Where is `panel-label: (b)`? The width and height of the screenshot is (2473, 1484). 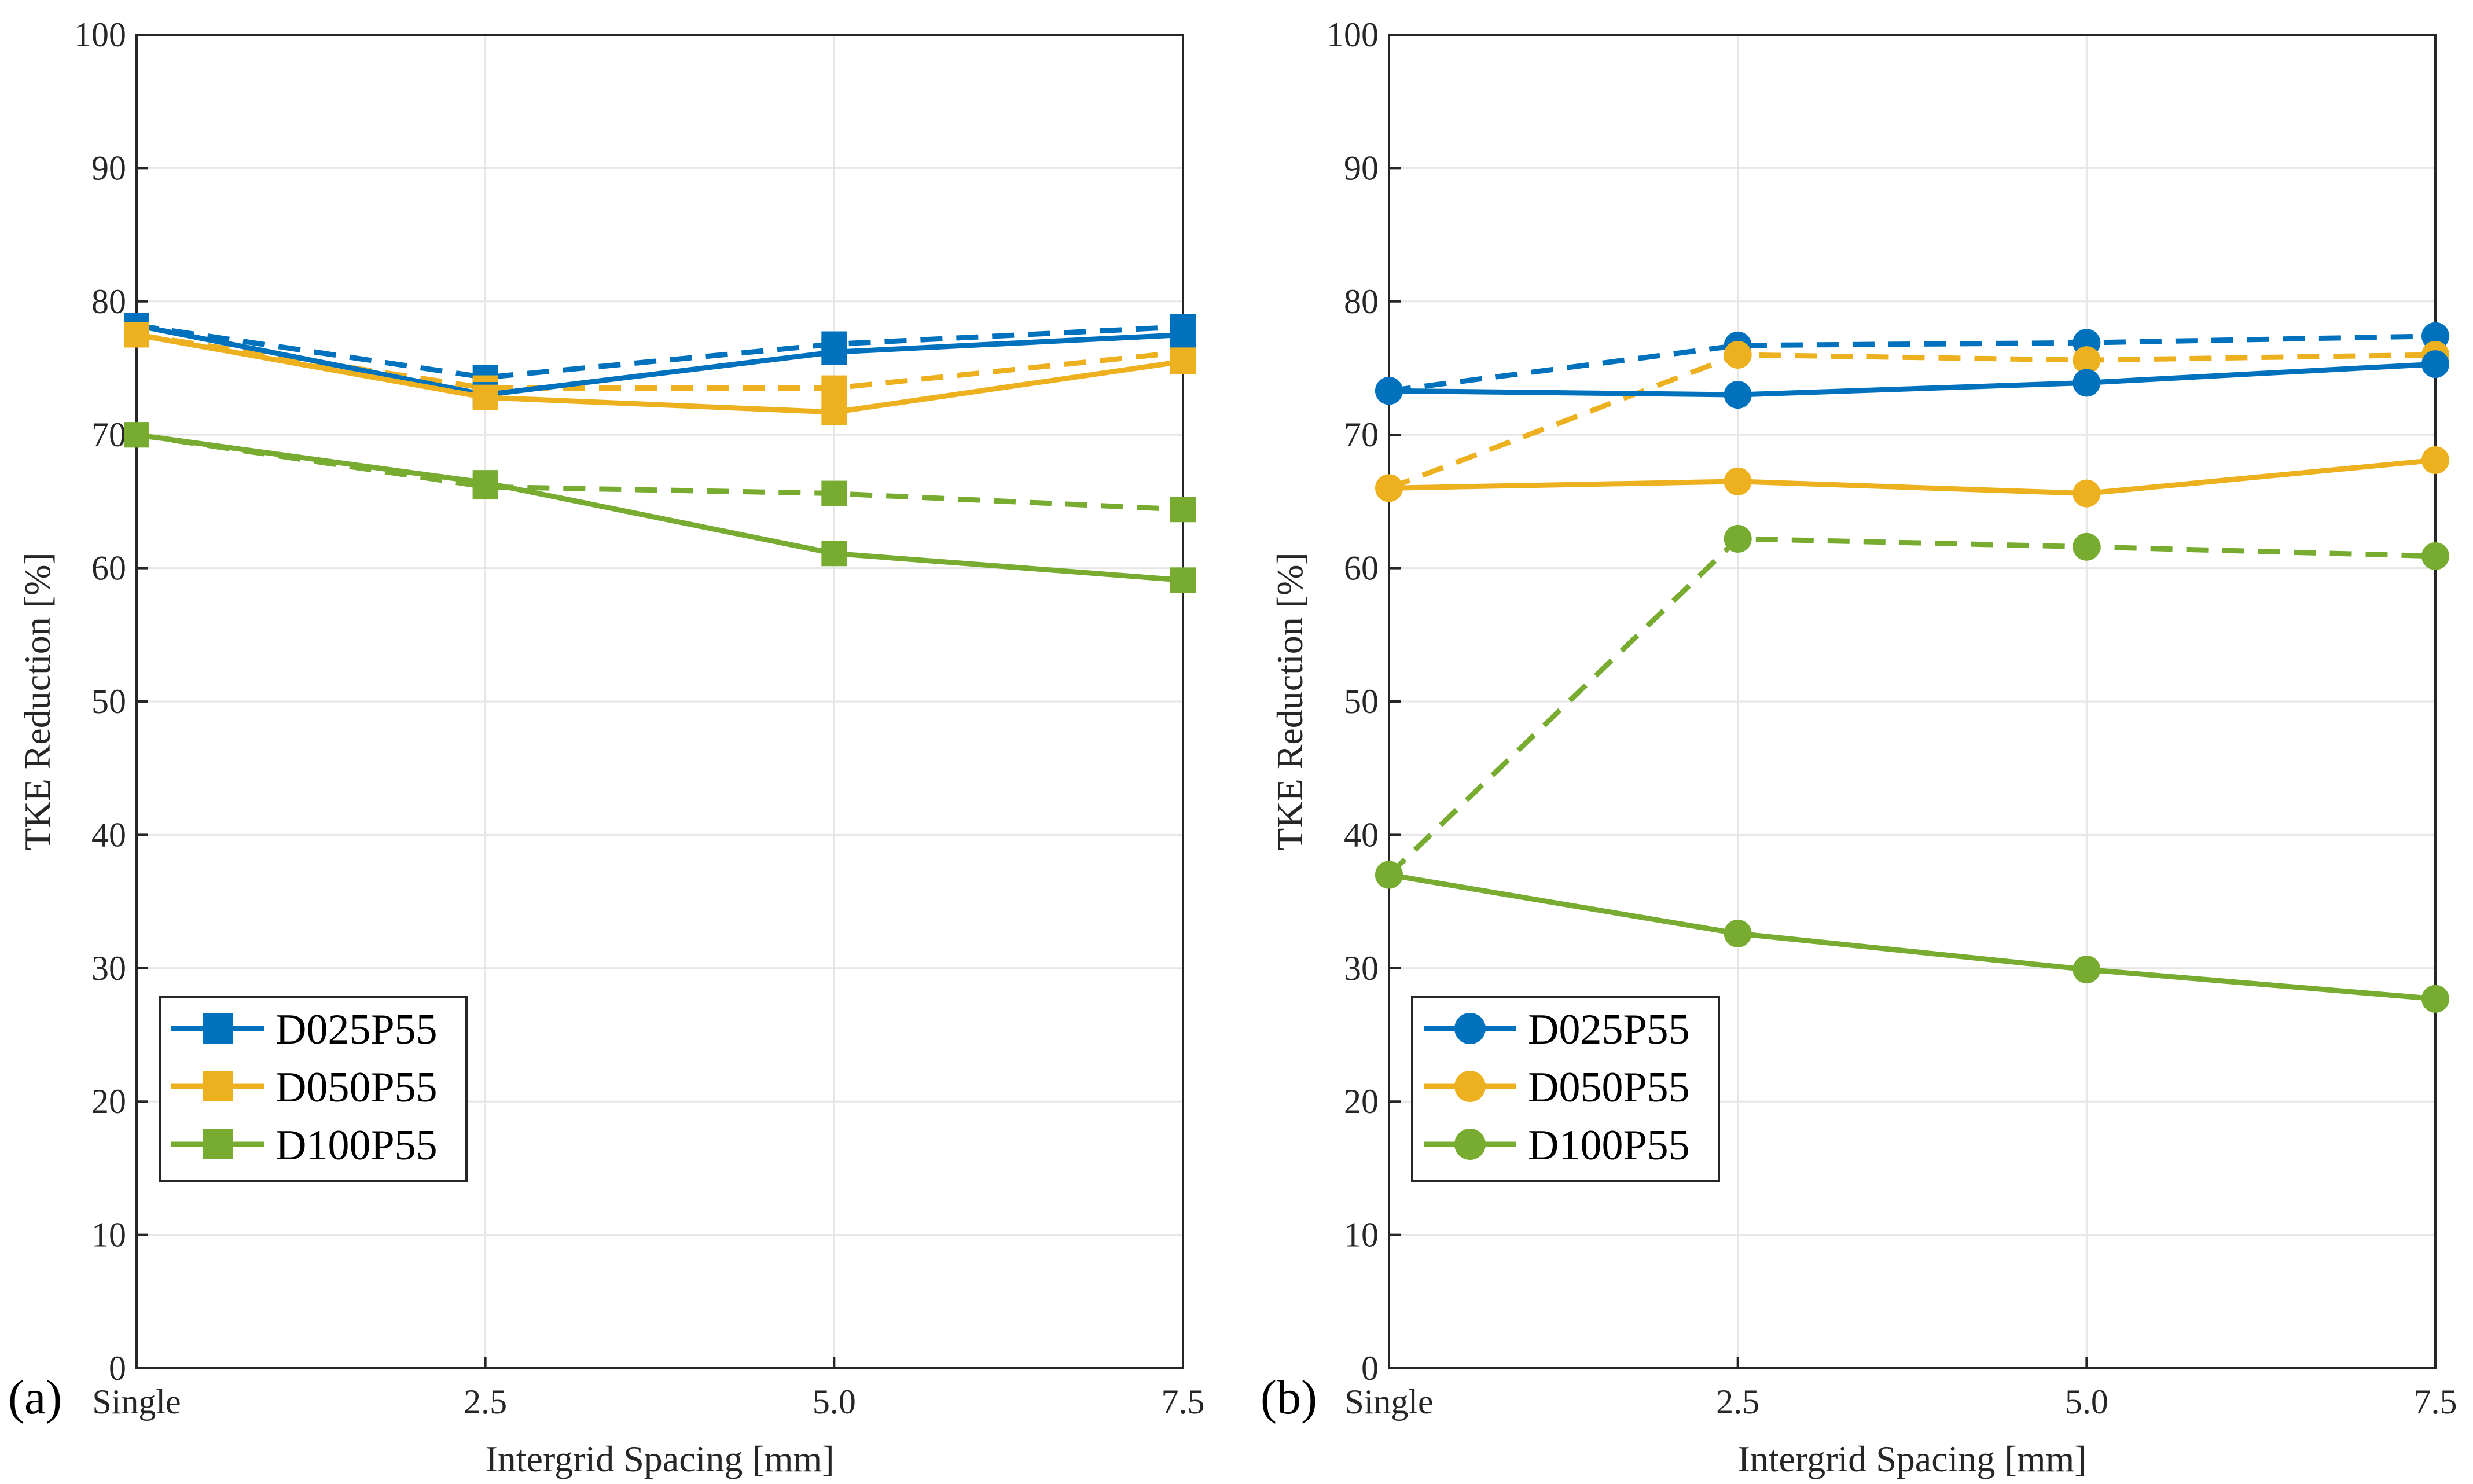
panel-label: (b) is located at coordinates (1289, 1397).